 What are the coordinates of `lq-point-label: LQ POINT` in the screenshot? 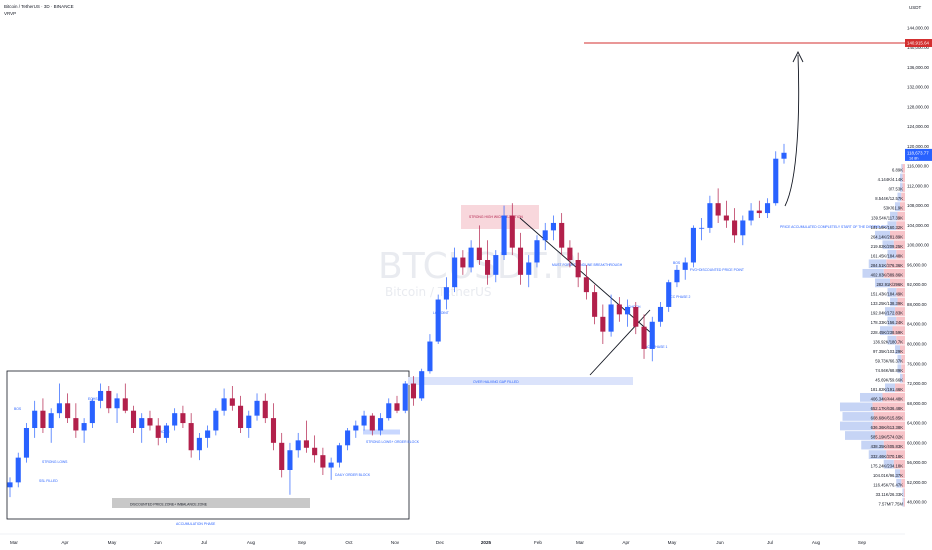 It's located at (441, 313).